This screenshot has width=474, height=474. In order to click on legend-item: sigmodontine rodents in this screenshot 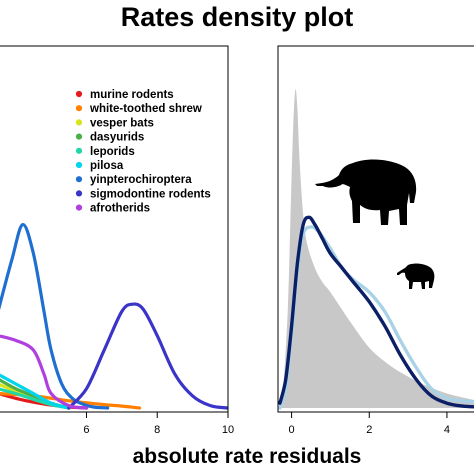, I will do `click(143, 194)`.